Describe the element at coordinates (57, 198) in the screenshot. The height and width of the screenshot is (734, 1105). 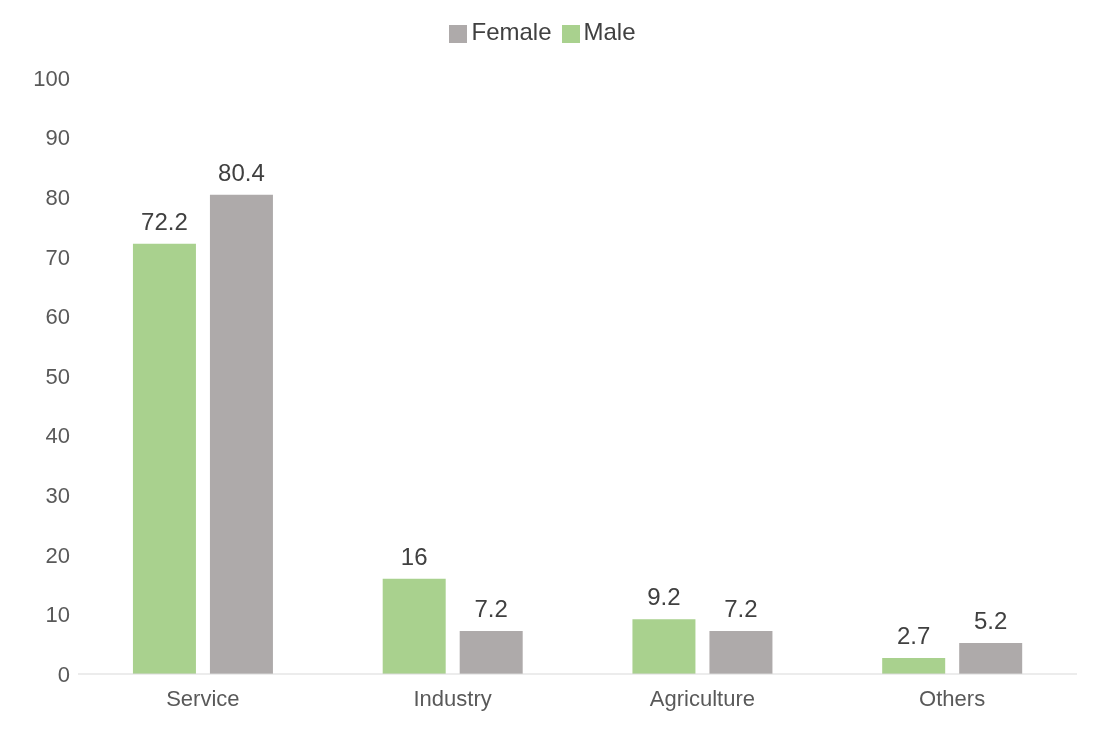
I see `y-tick-label: 80` at that location.